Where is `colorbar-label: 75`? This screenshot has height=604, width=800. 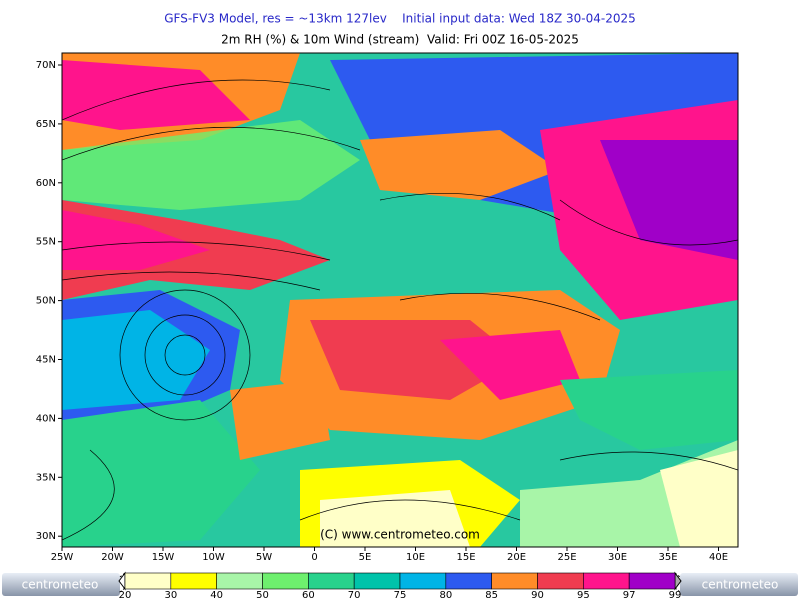 colorbar-label: 75 is located at coordinates (400, 595).